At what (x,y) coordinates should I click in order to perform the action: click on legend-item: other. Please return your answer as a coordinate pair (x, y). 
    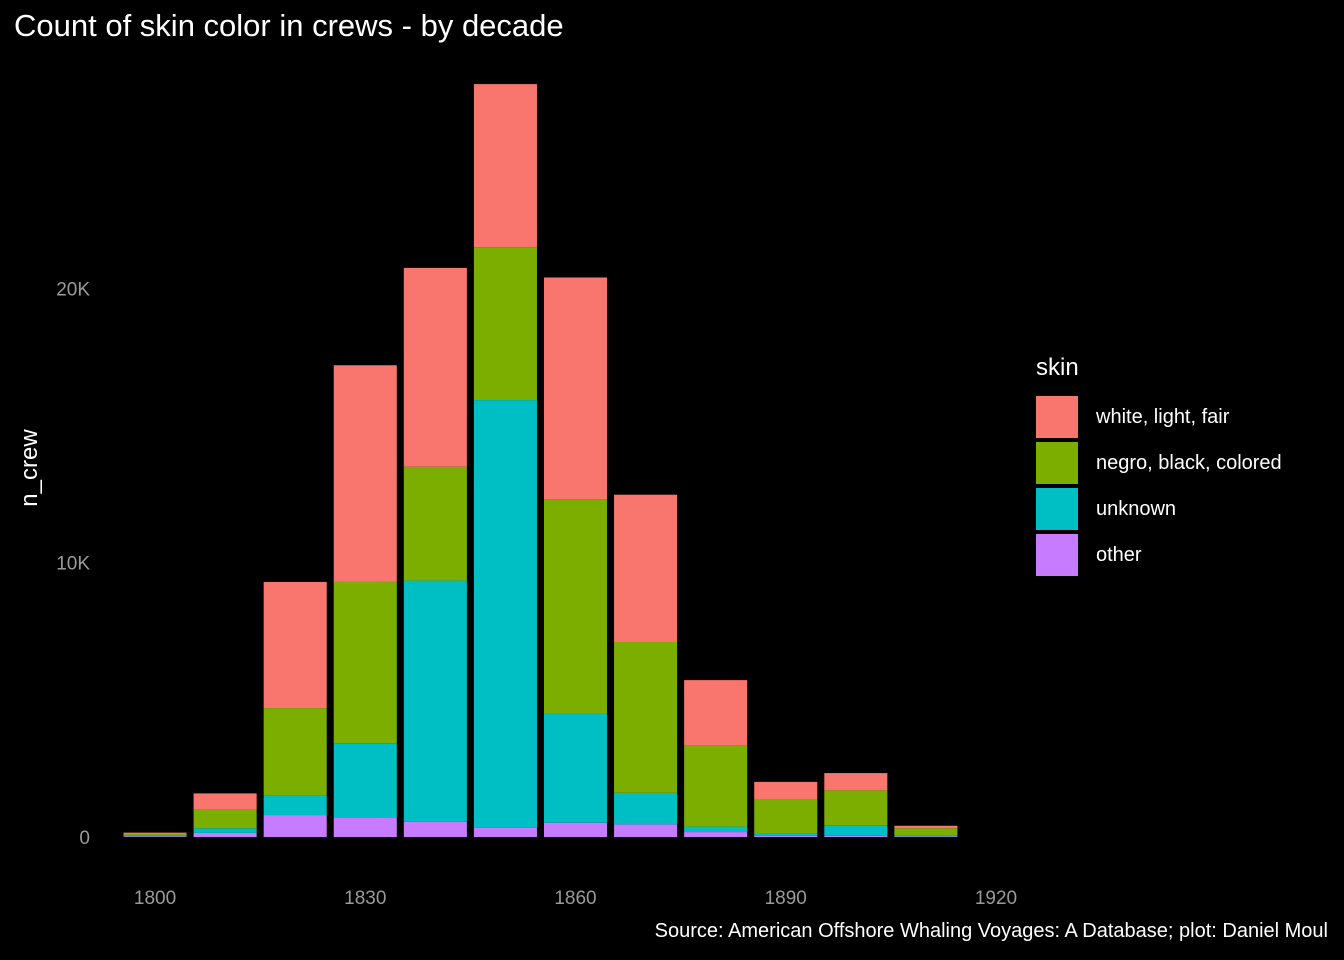
    Looking at the image, I should click on (1159, 555).